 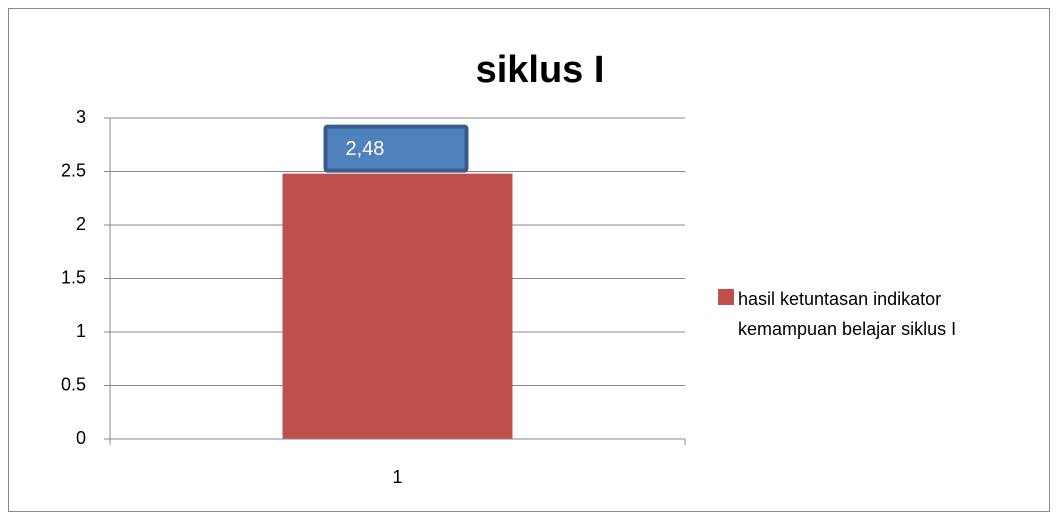 What do you see at coordinates (81, 224) in the screenshot?
I see `y-tick-label: 2` at bounding box center [81, 224].